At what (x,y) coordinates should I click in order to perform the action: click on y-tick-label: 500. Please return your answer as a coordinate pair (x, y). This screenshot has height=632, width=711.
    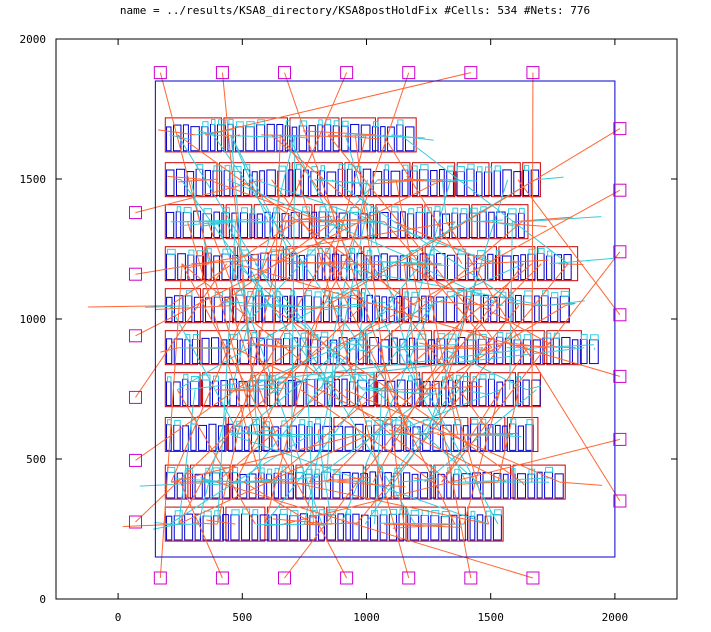
    Looking at the image, I should click on (36, 459).